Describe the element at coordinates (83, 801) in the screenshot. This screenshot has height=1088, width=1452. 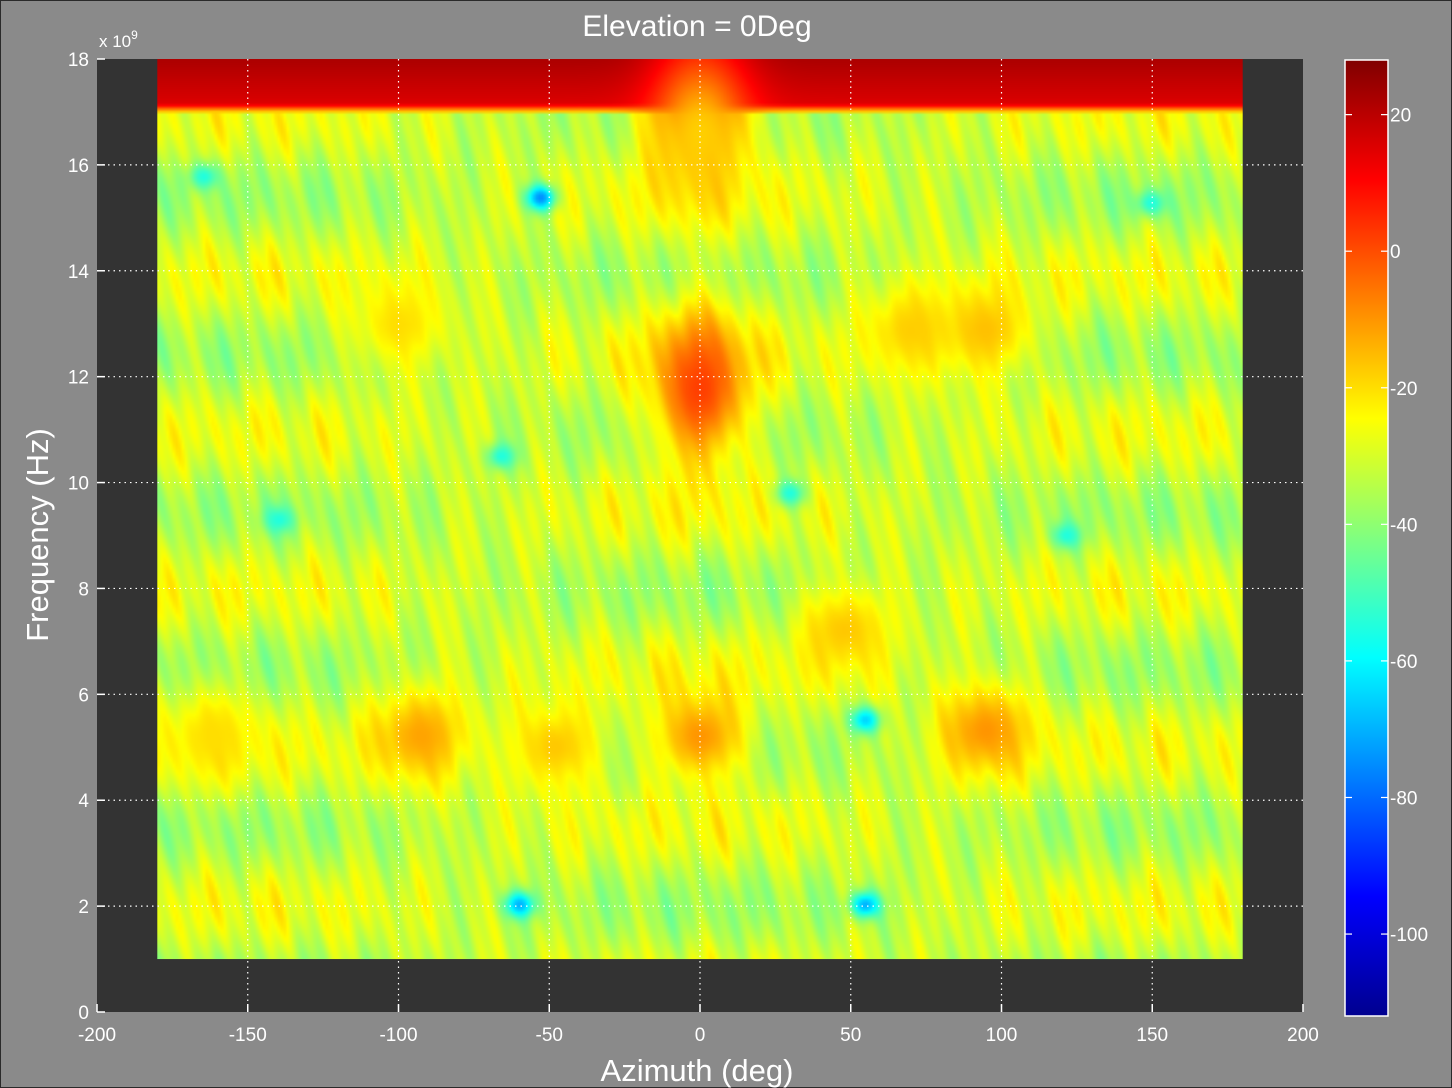
I see `y-tick-label: 4` at that location.